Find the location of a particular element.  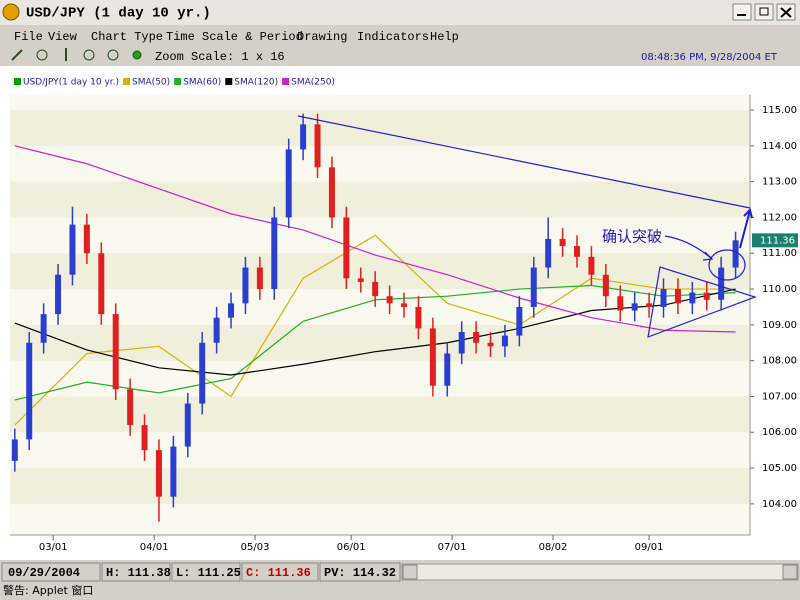

y-tick-label: 106.00 is located at coordinates (779, 432).